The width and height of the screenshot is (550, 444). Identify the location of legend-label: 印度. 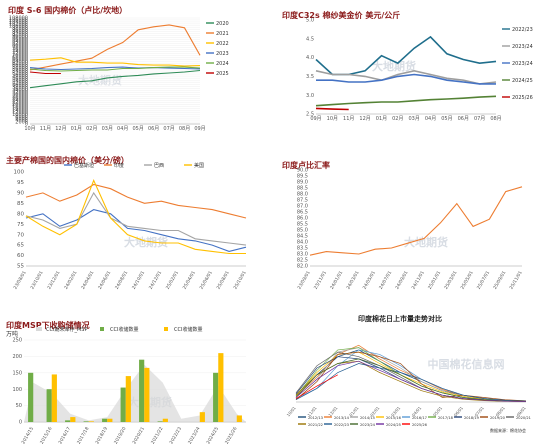
(119, 165).